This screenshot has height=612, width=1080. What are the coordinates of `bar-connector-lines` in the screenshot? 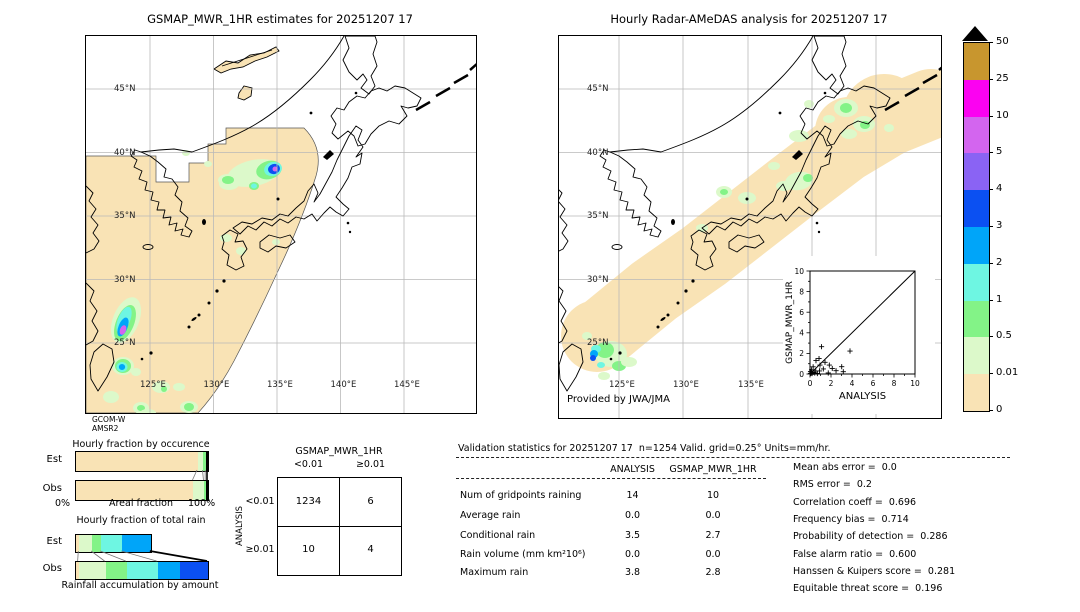 It's located at (142, 515).